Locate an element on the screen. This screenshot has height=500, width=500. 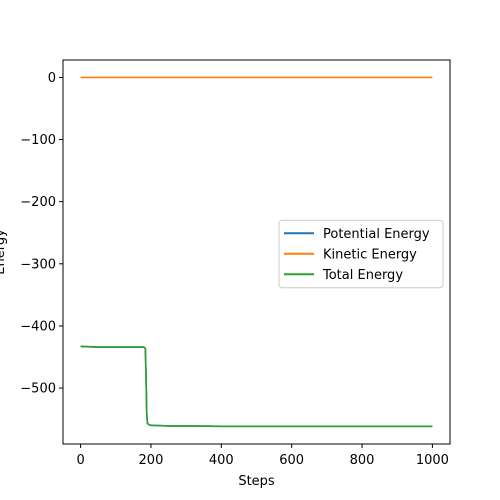
legend-label: Total Energy is located at coordinates (362, 275).